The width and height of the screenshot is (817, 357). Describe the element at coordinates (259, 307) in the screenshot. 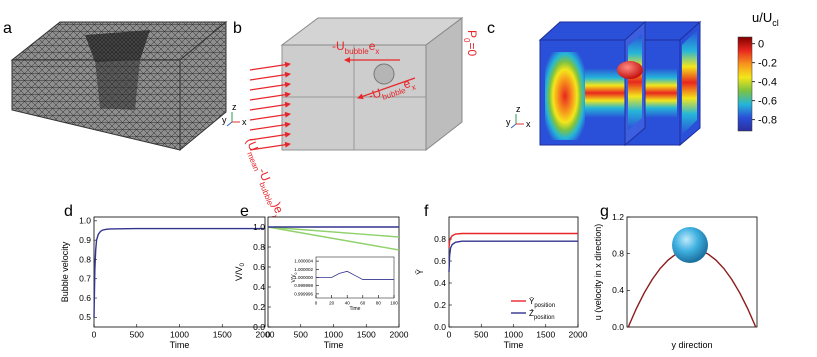

I see `y-tick-label: 0.2` at that location.